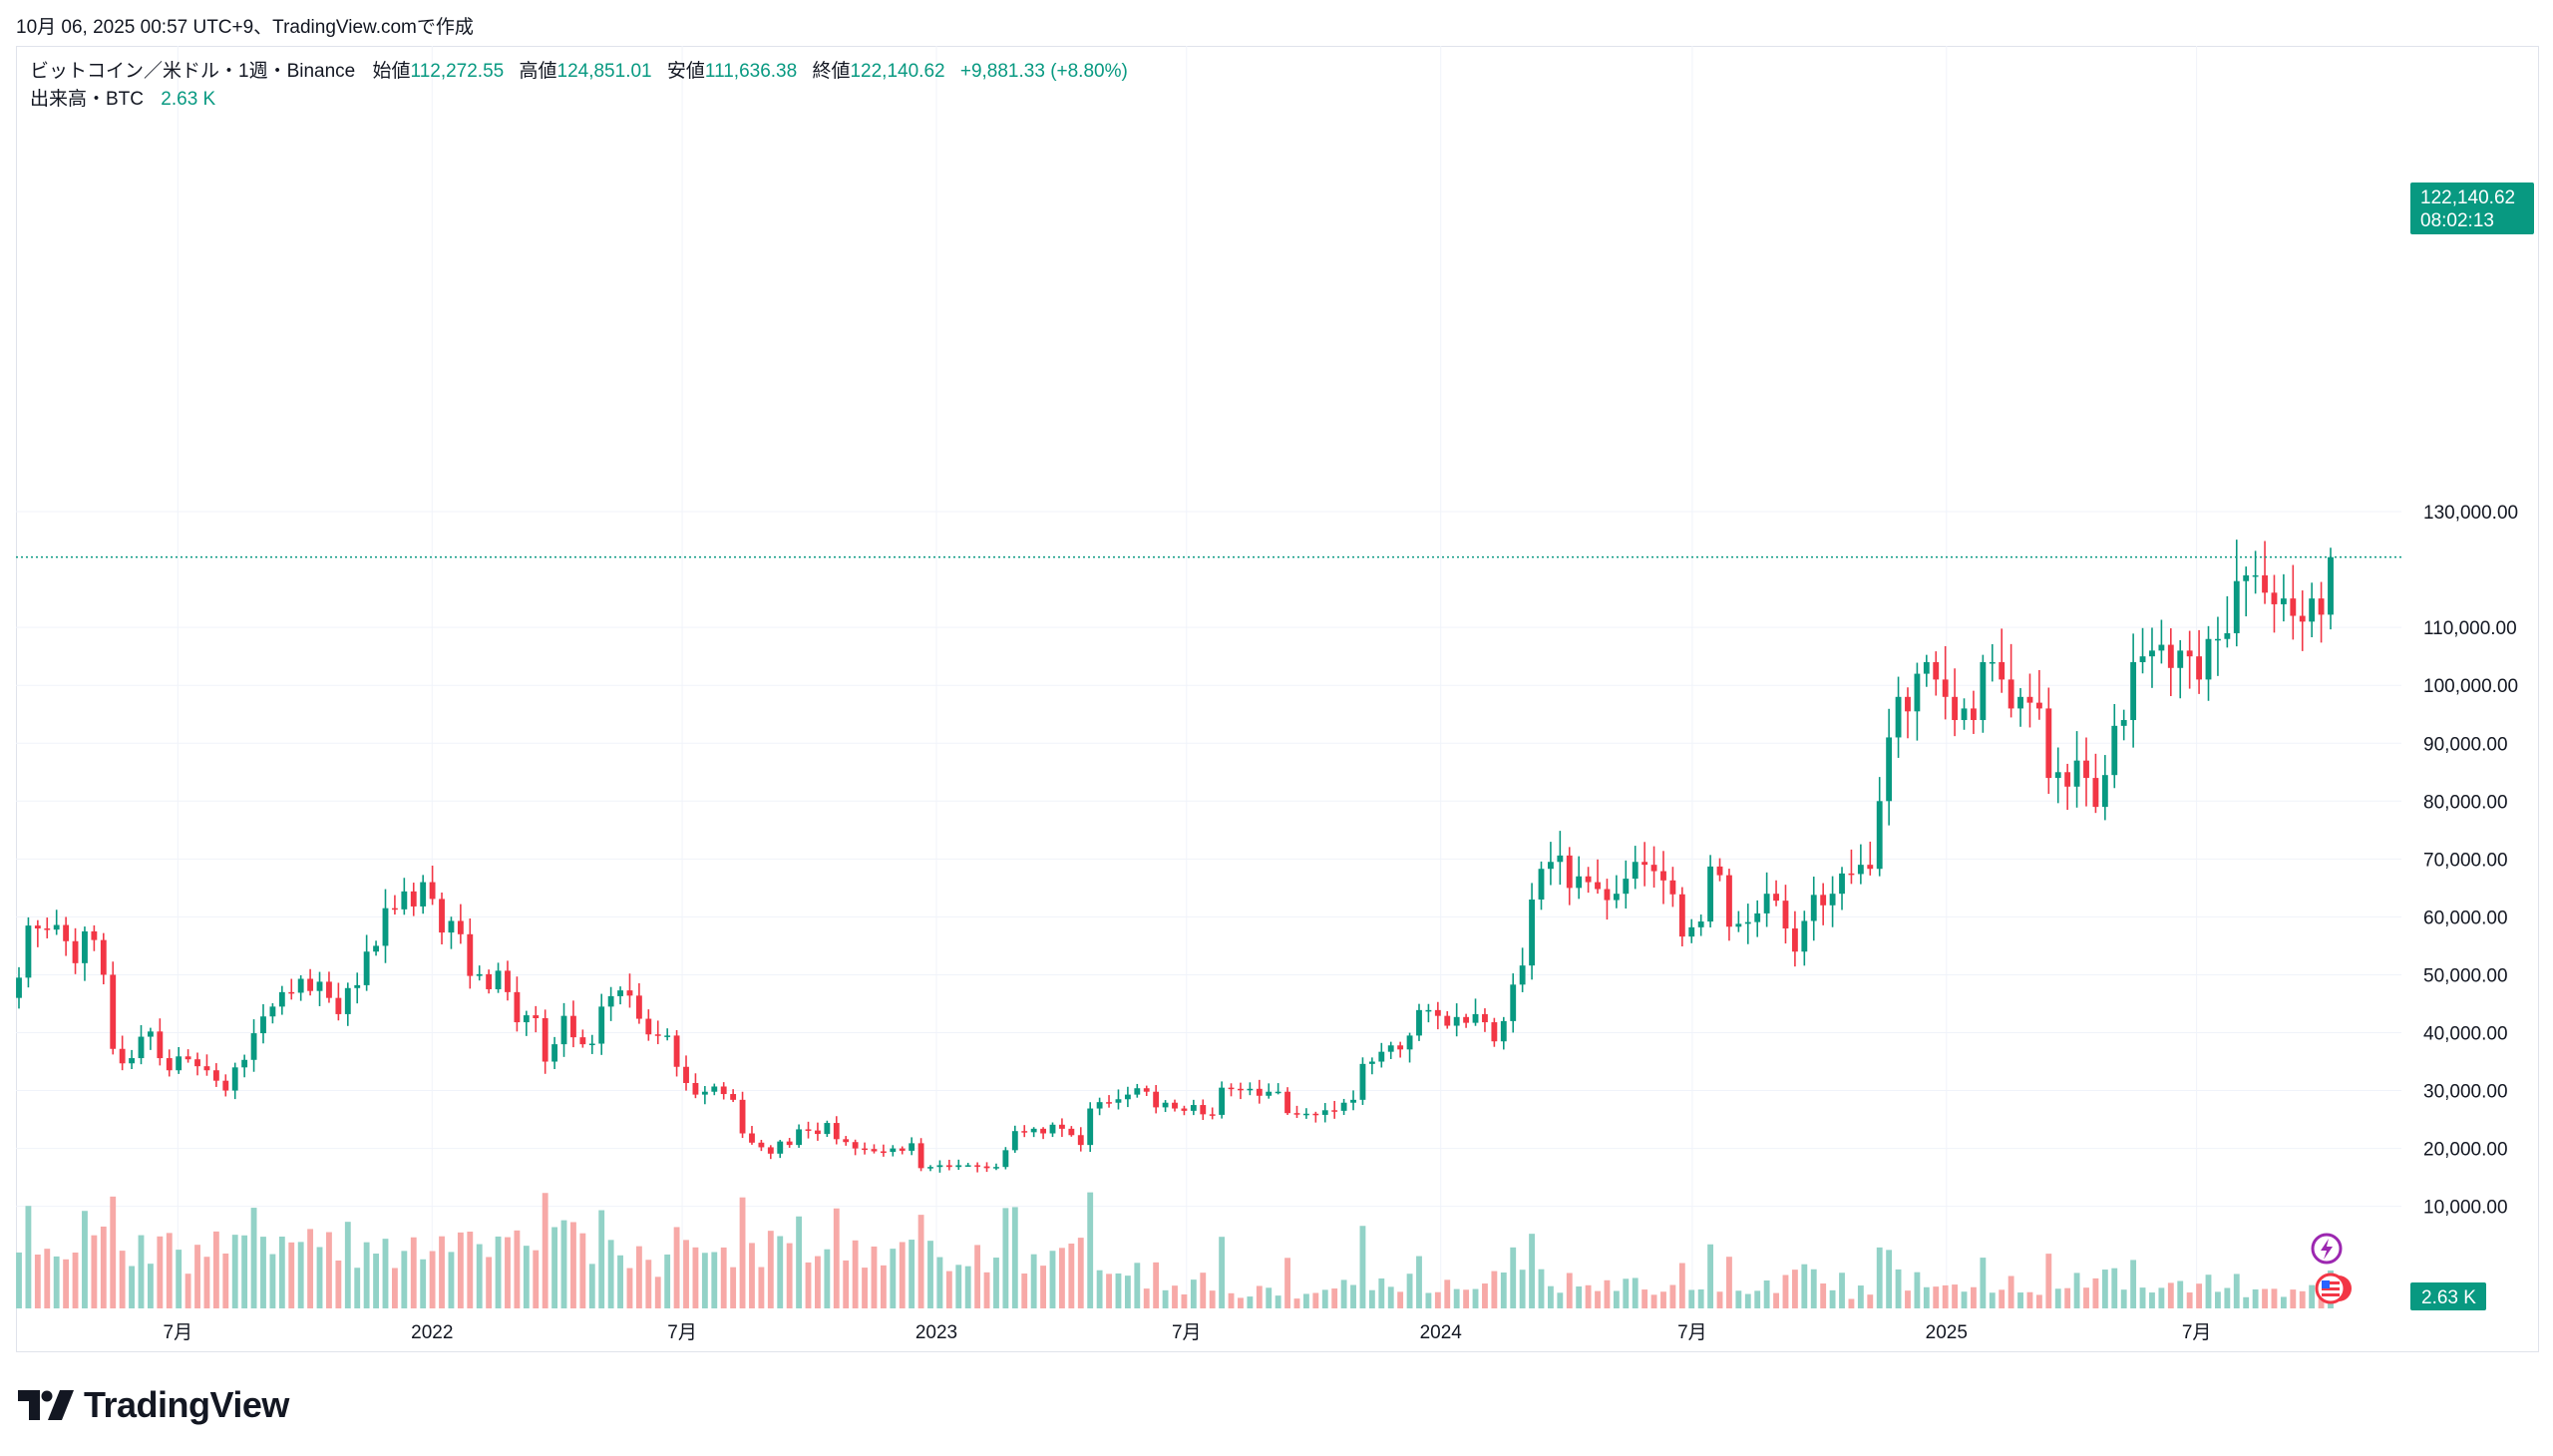 This screenshot has height=1456, width=2553. Describe the element at coordinates (2466, 1208) in the screenshot. I see `y-tick-label: 10,000.00` at that location.